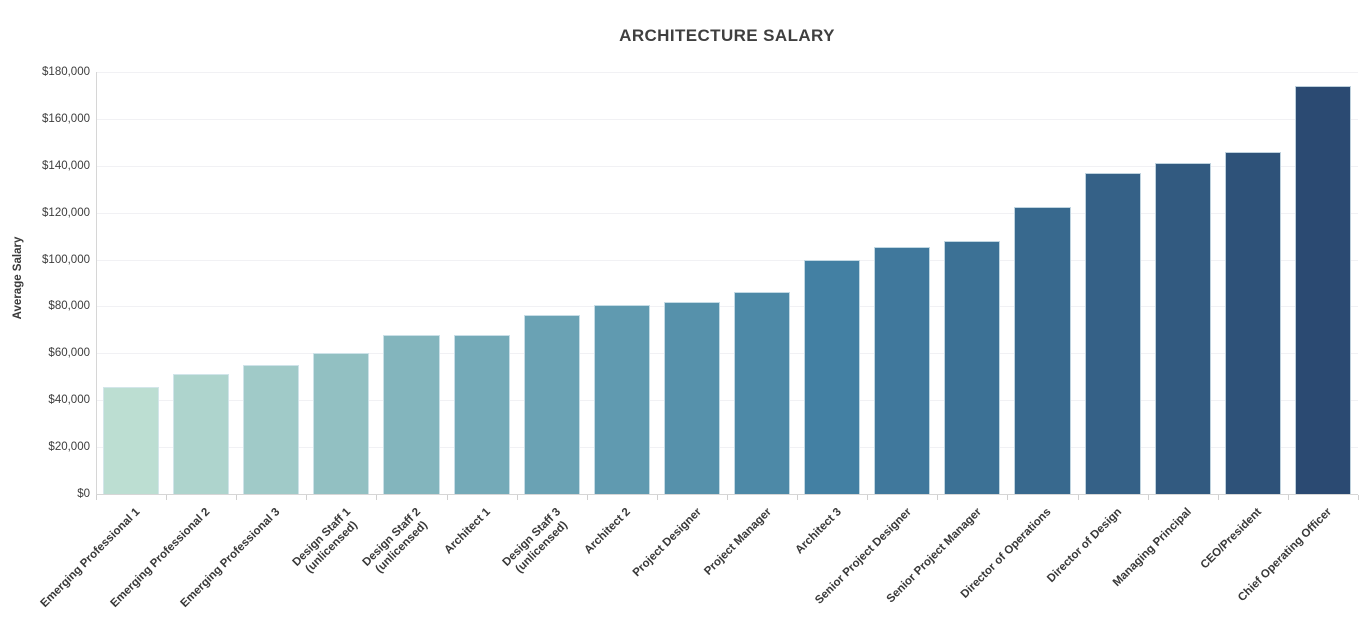 The width and height of the screenshot is (1365, 630). I want to click on y-tick-label: $180,000, so click(66, 72).